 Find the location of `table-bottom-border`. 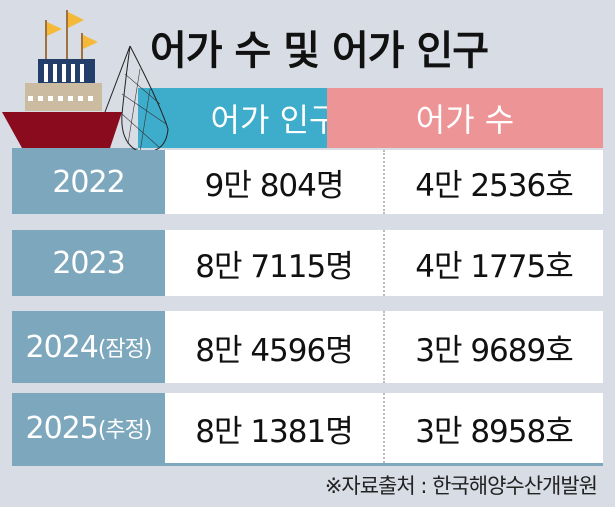

table-bottom-border is located at coordinates (307, 464).